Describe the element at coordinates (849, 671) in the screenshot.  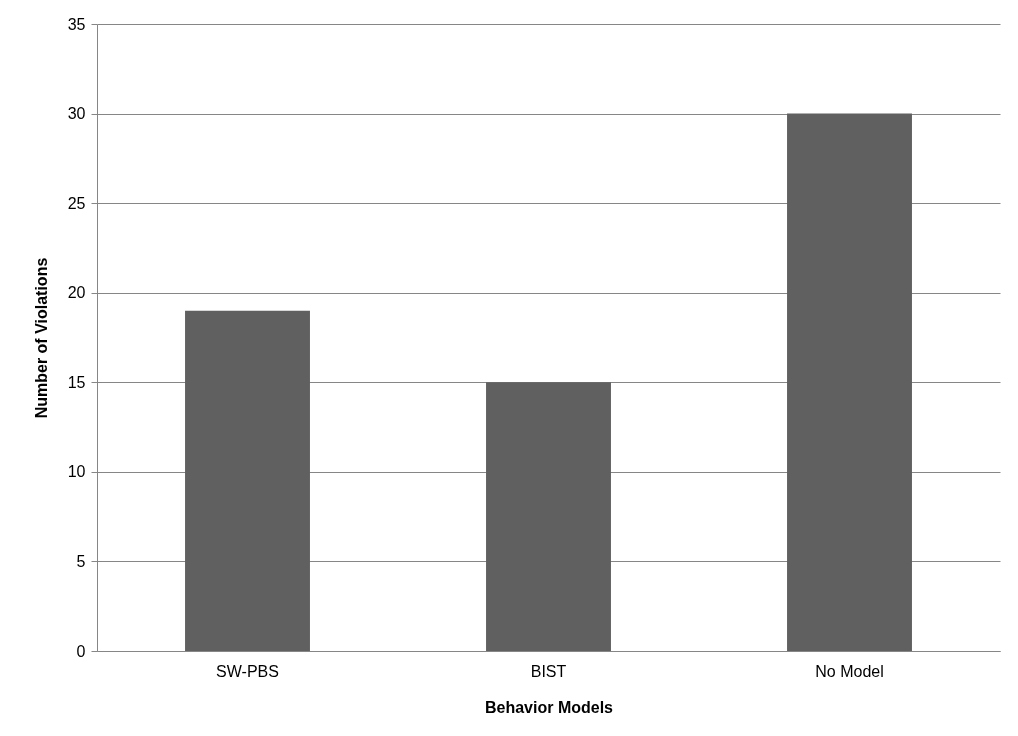
I see `x-tick-label: No Model` at that location.